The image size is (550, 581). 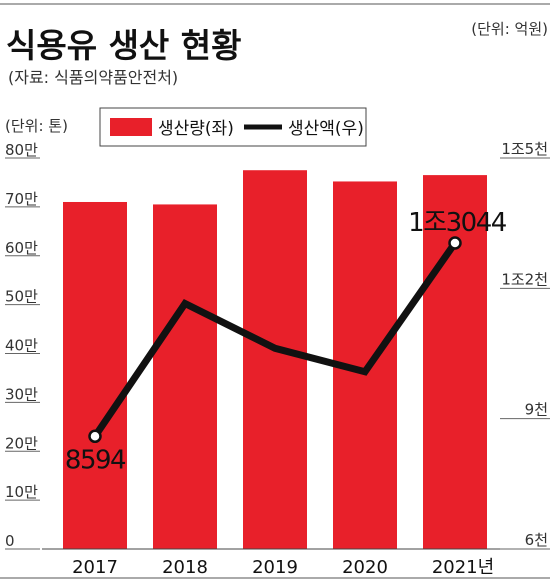 What do you see at coordinates (275, 567) in the screenshot?
I see `x-tick-label: 2019` at bounding box center [275, 567].